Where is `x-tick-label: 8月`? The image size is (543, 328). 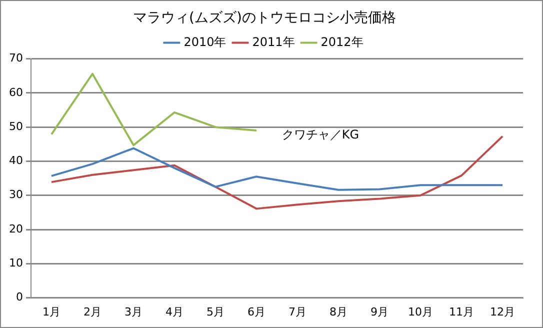
x-tick-label: 8月 is located at coordinates (339, 311).